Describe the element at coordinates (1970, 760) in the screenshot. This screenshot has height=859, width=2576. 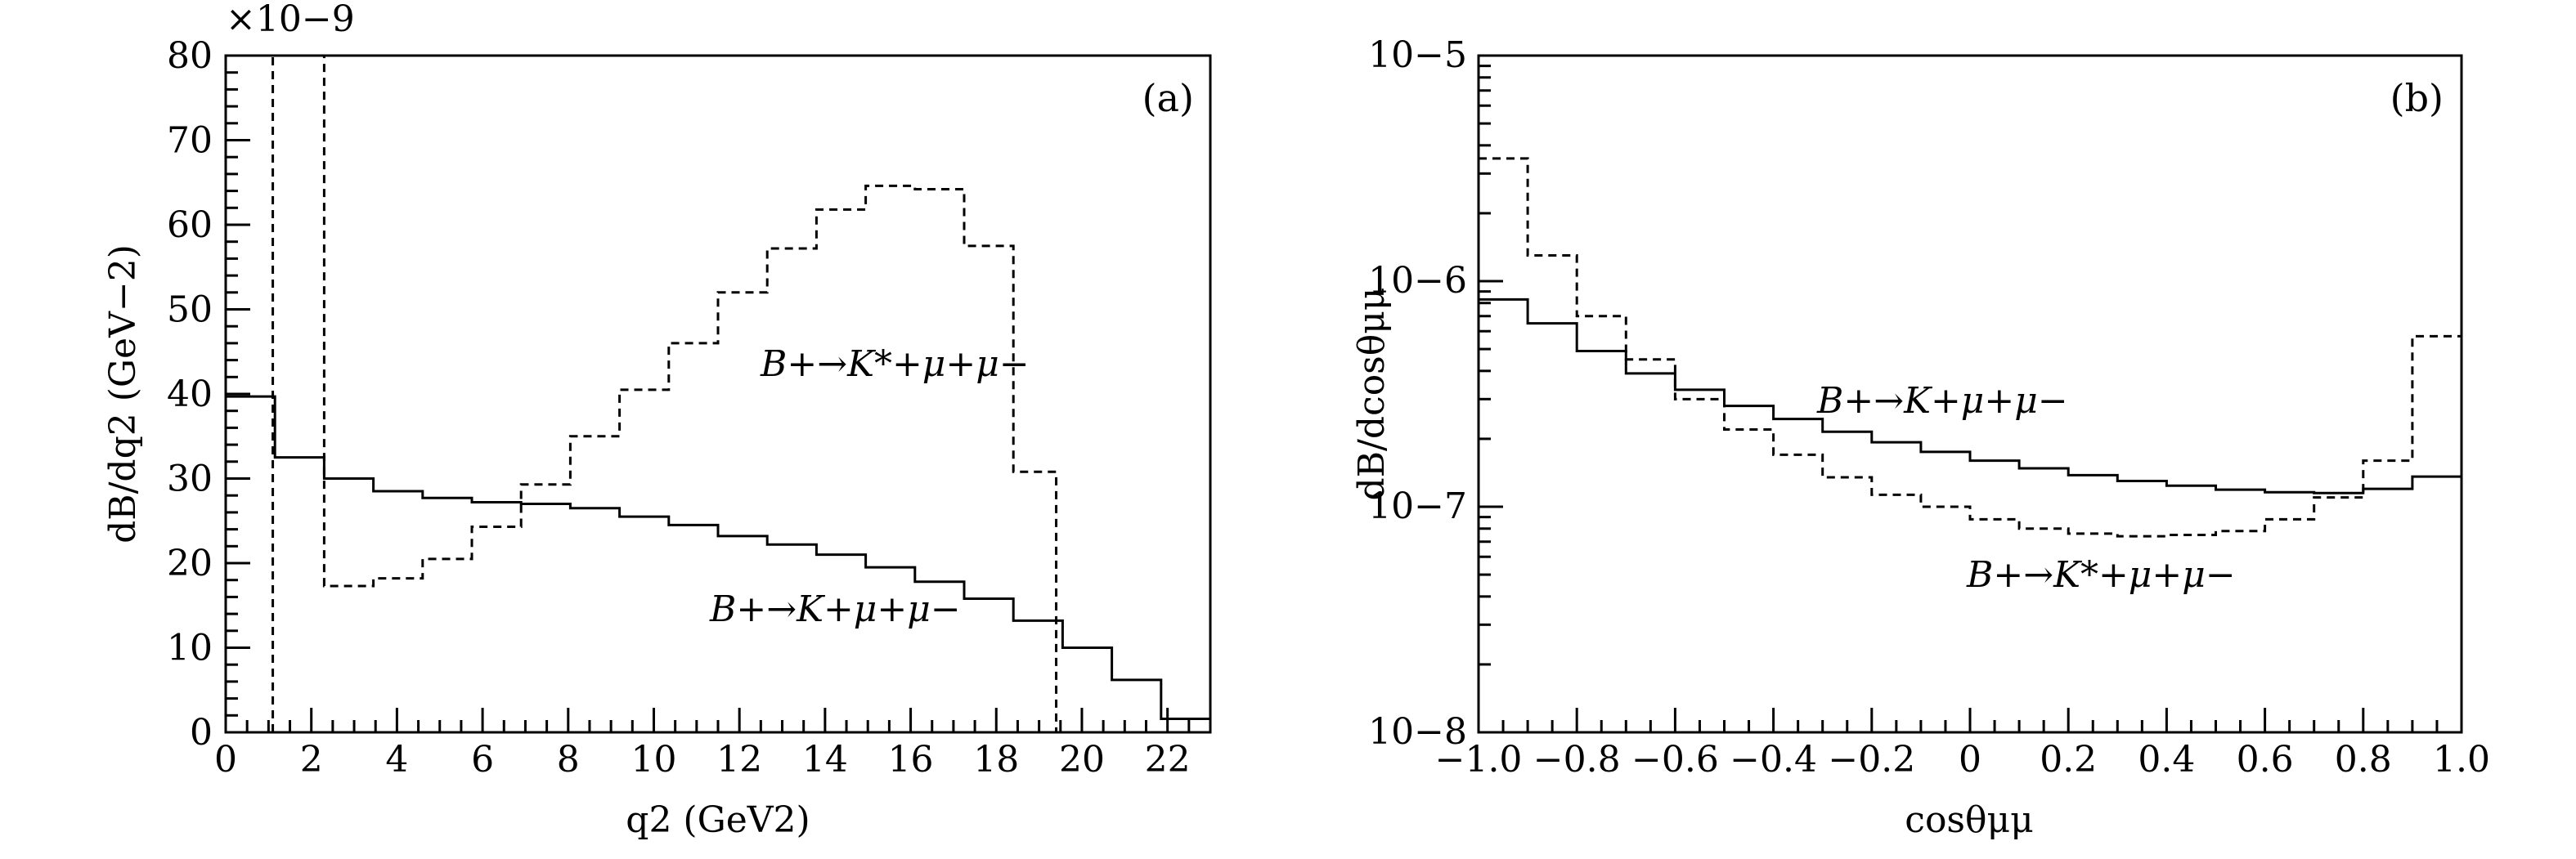
I see `panel-b-x-tick-label: 0` at that location.